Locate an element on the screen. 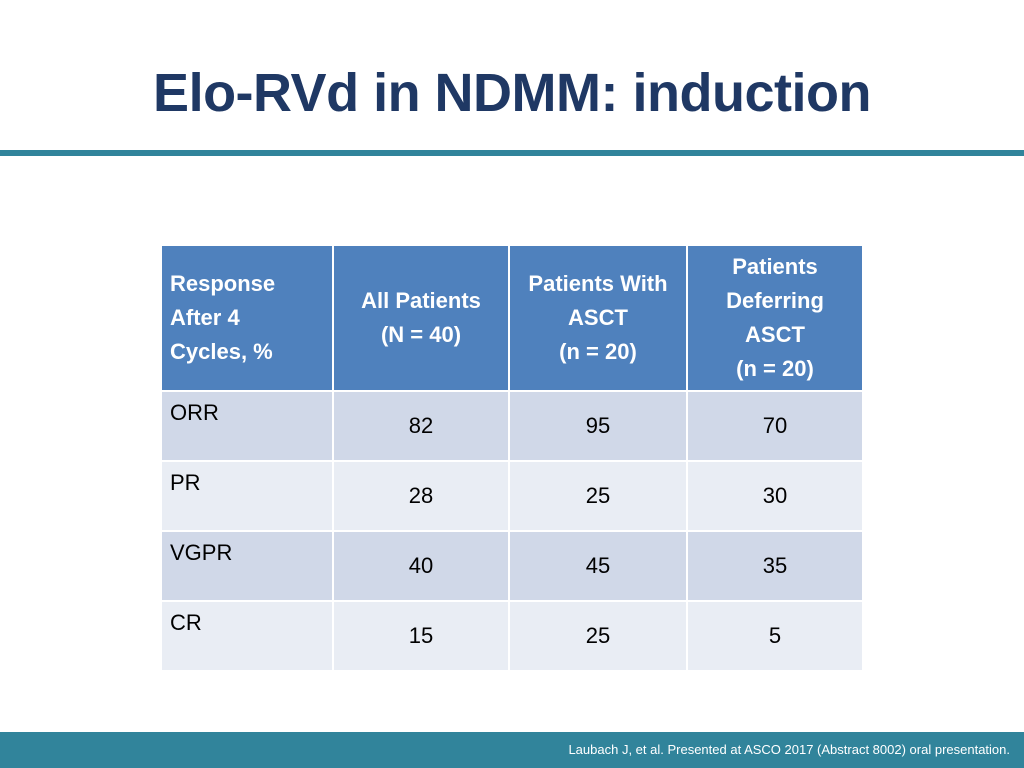  table-row: ORR 82 95 70 is located at coordinates (512, 427).